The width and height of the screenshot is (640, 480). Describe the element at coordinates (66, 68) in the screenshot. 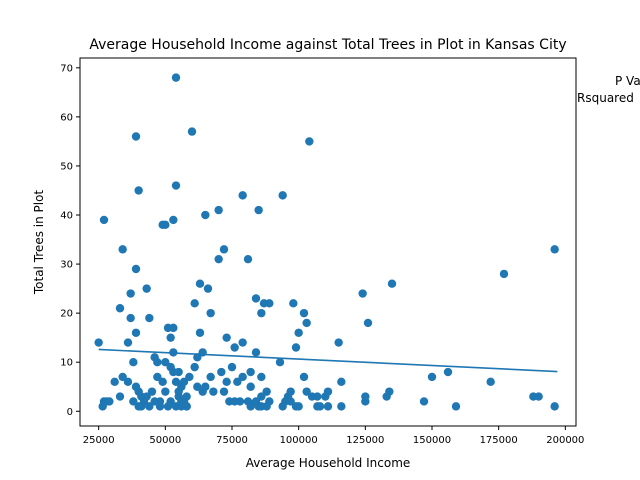

I see `y-tick-label: 70` at that location.